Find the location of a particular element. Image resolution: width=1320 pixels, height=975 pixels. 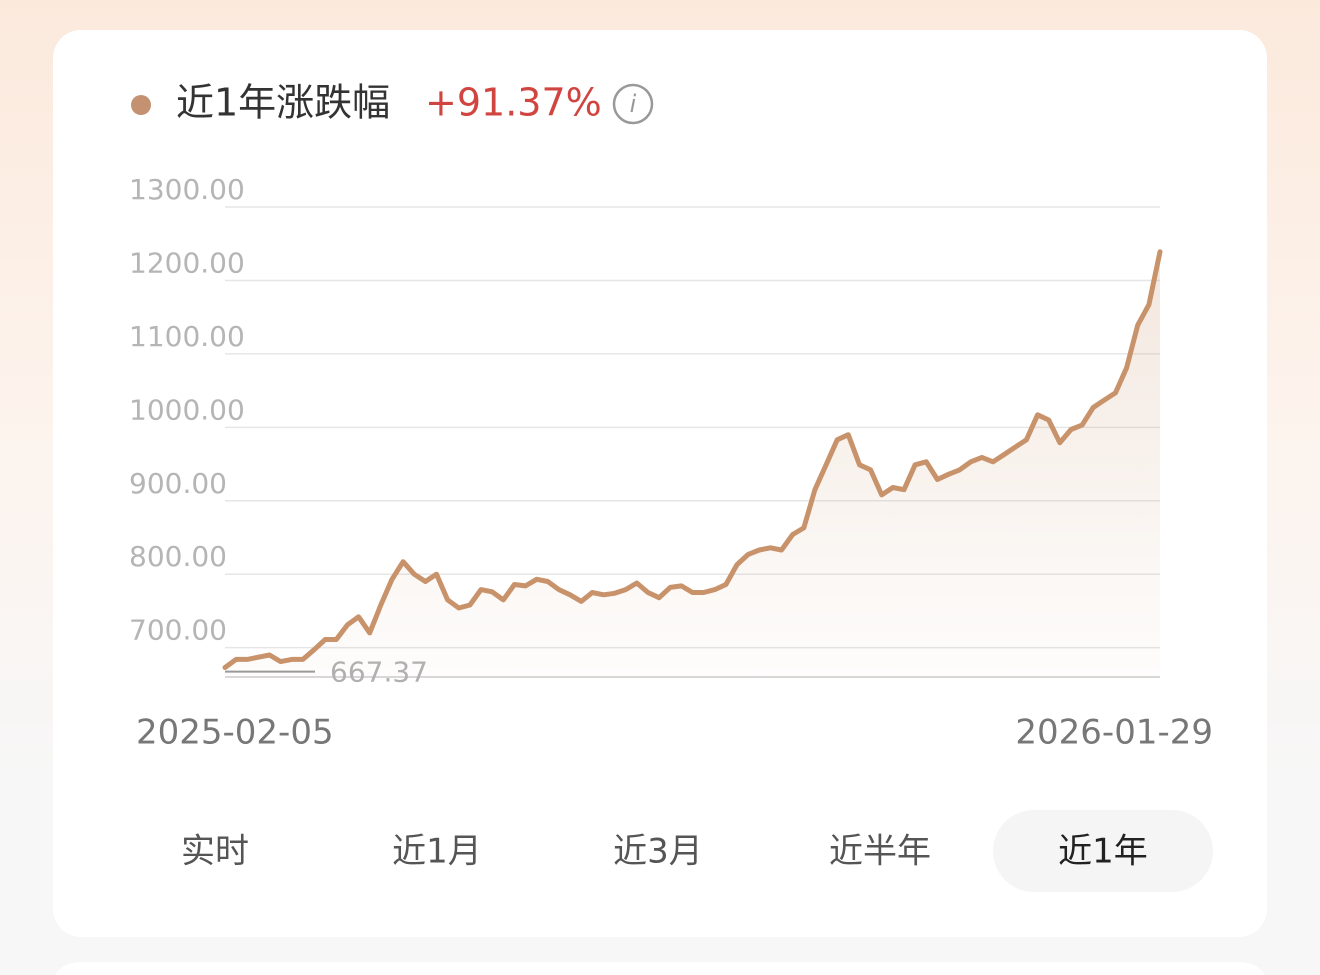

next-card is located at coordinates (660, 968).